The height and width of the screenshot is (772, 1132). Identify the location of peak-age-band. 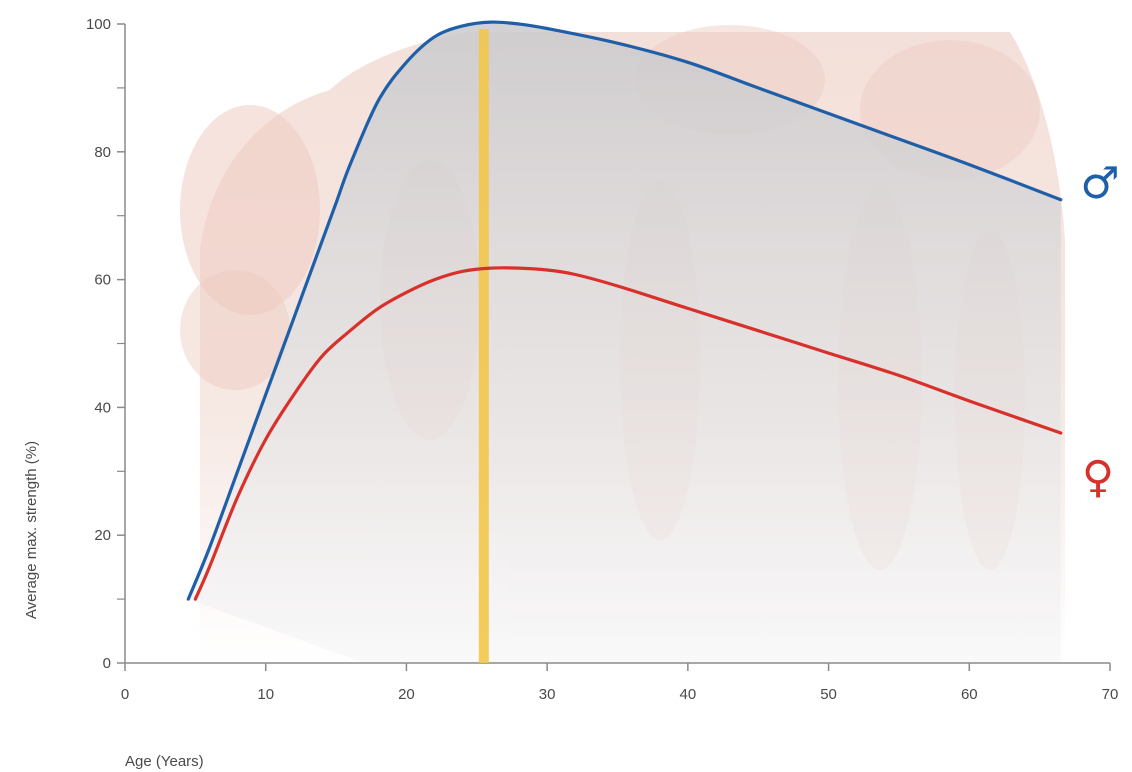
(483, 346).